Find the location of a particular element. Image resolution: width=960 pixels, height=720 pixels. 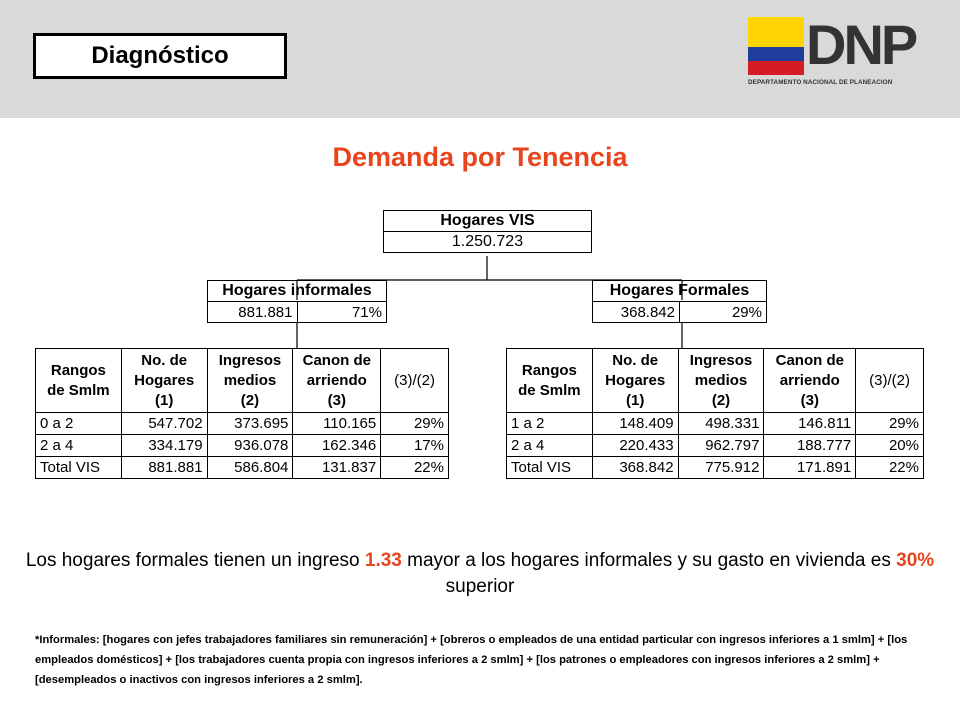

cell-canon: 110.165 is located at coordinates (337, 423).